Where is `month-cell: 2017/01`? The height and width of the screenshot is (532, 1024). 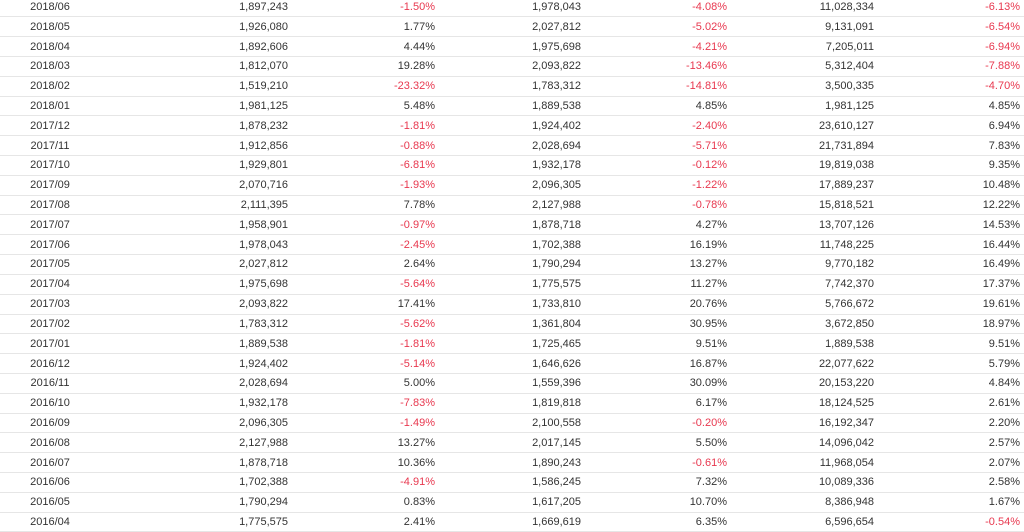
month-cell: 2017/01 is located at coordinates (50, 343).